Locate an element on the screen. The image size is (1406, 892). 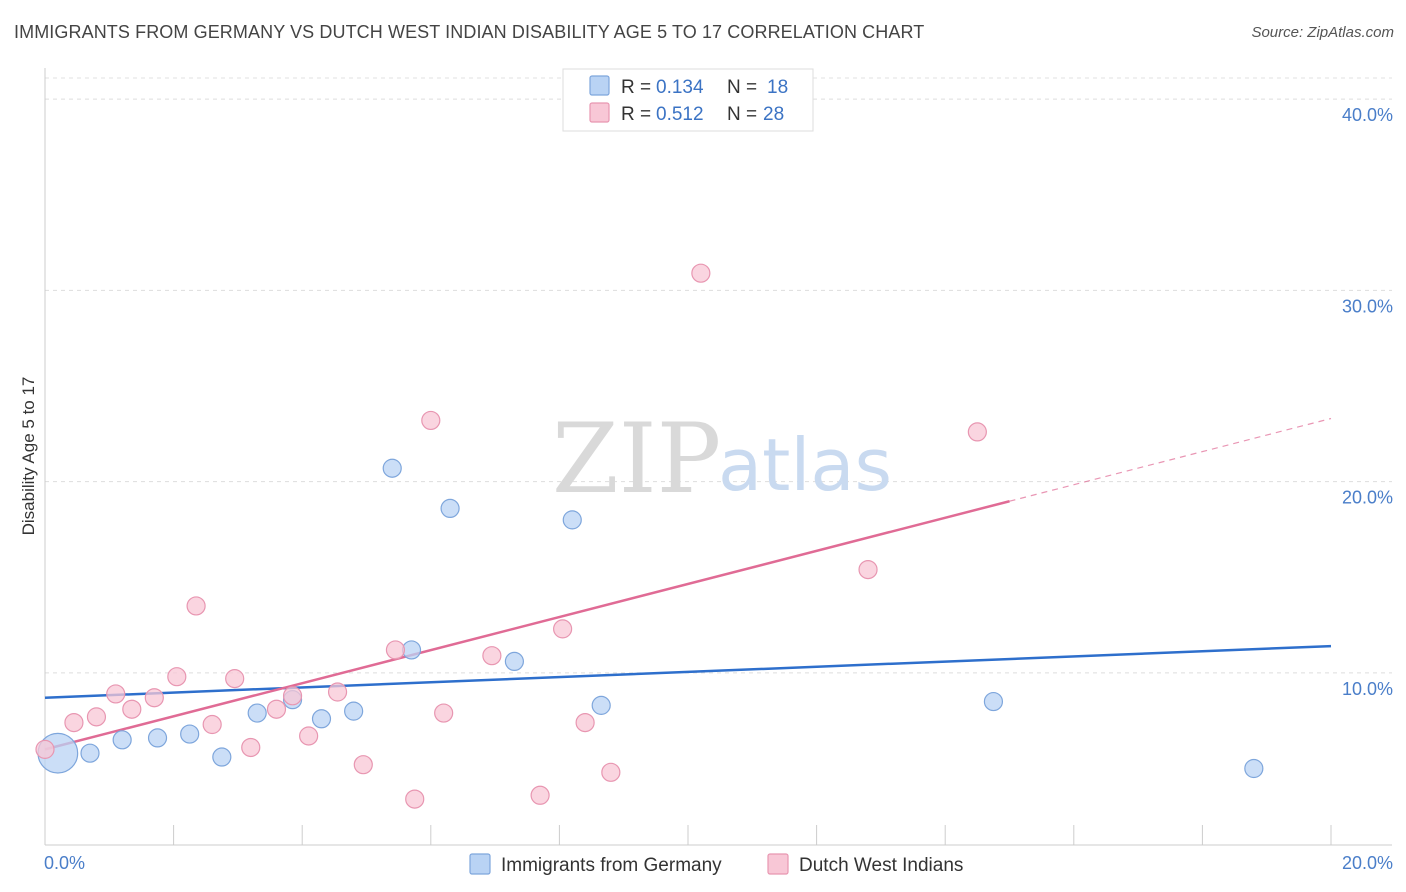
y-tick-label-1: 20.0% is located at coordinates (1367, 498).